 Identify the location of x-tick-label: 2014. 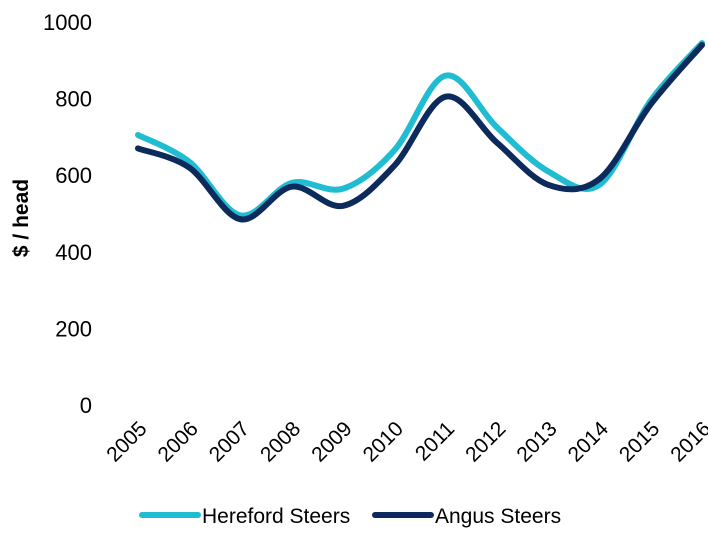
(589, 442).